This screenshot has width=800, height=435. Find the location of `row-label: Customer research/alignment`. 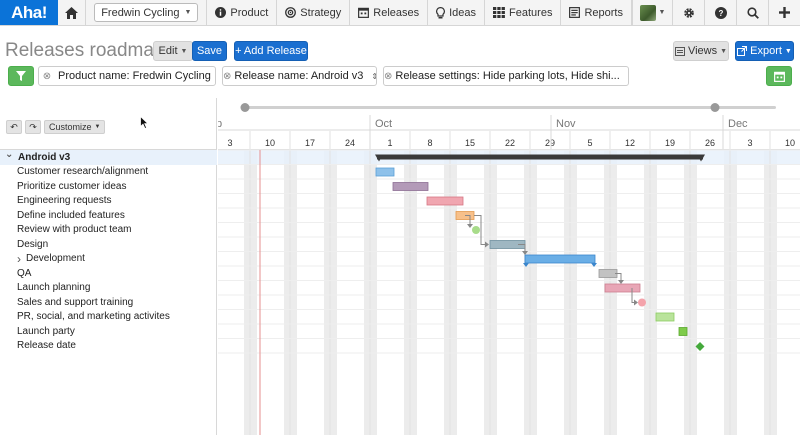

row-label: Customer research/alignment is located at coordinates (83, 172).